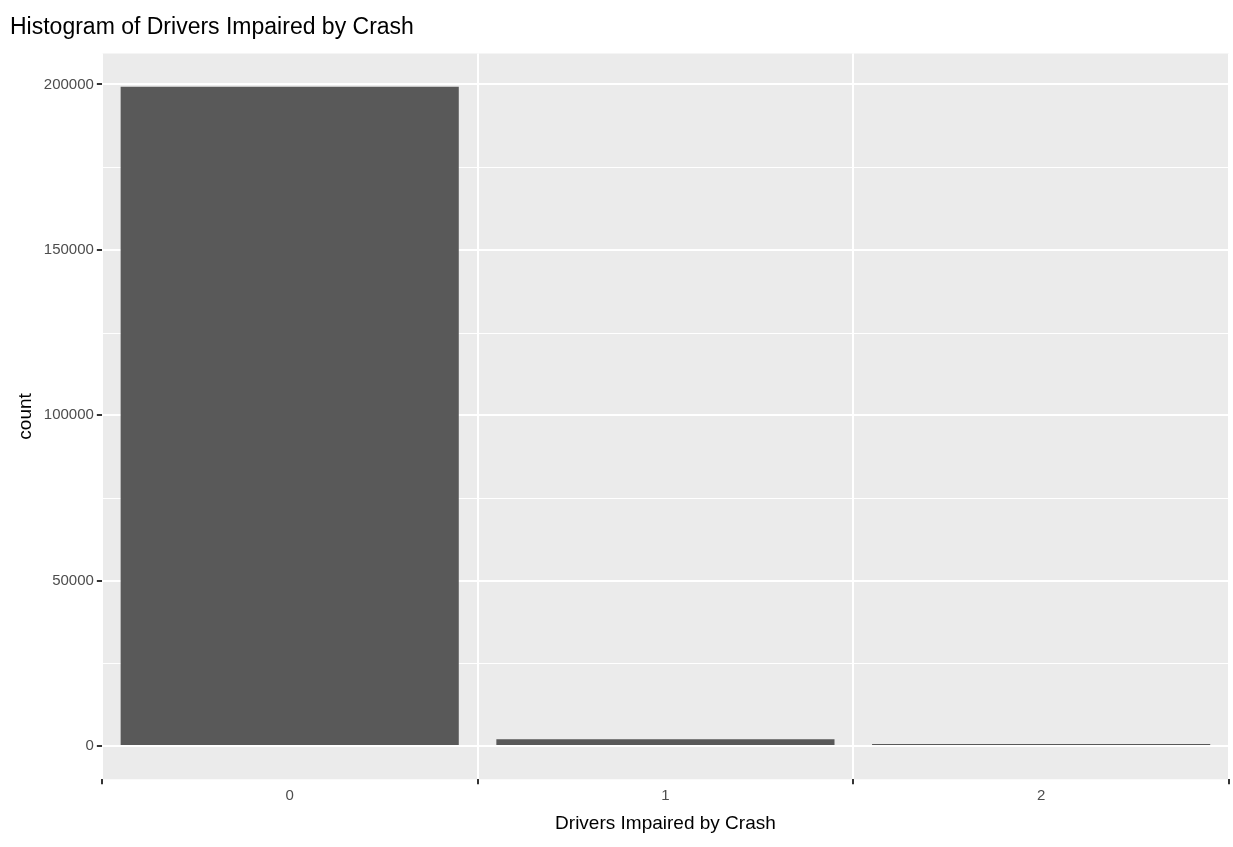 The image size is (1233, 847). Describe the element at coordinates (89, 745) in the screenshot. I see `y-tick-label: 0` at that location.